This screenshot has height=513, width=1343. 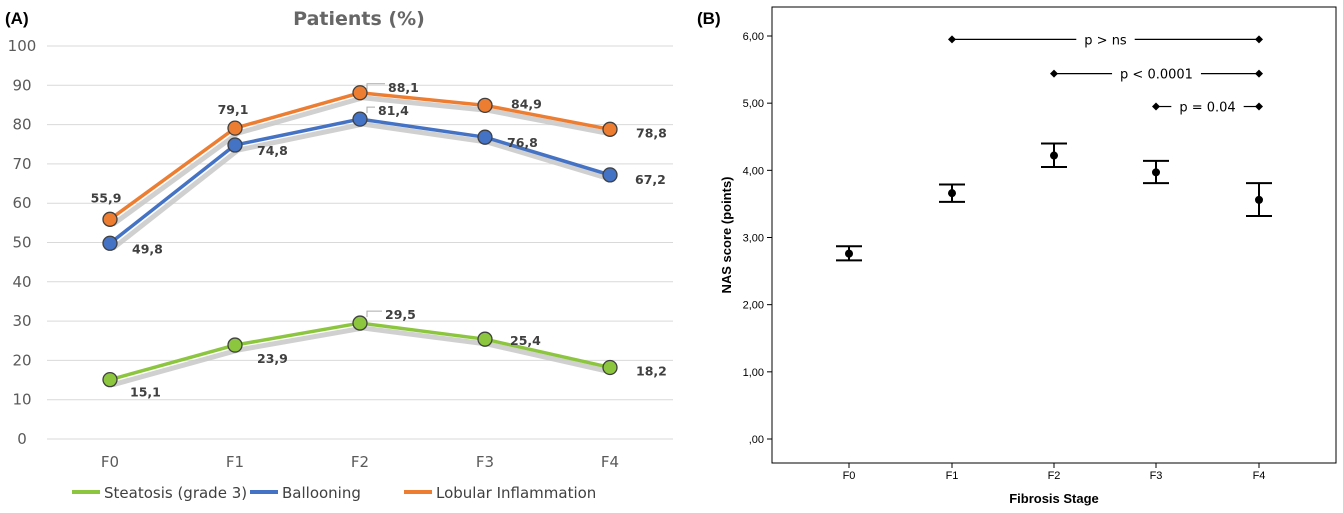 What do you see at coordinates (106, 197) in the screenshot?
I see `data-label: 55,9` at bounding box center [106, 197].